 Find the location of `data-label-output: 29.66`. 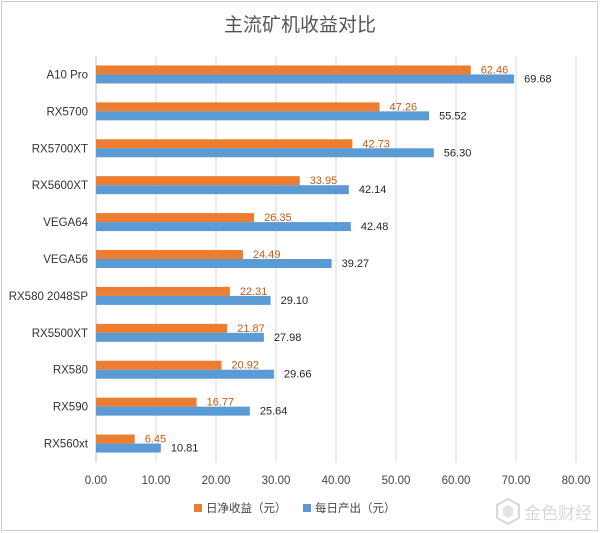

data-label-output: 29.66 is located at coordinates (298, 375).